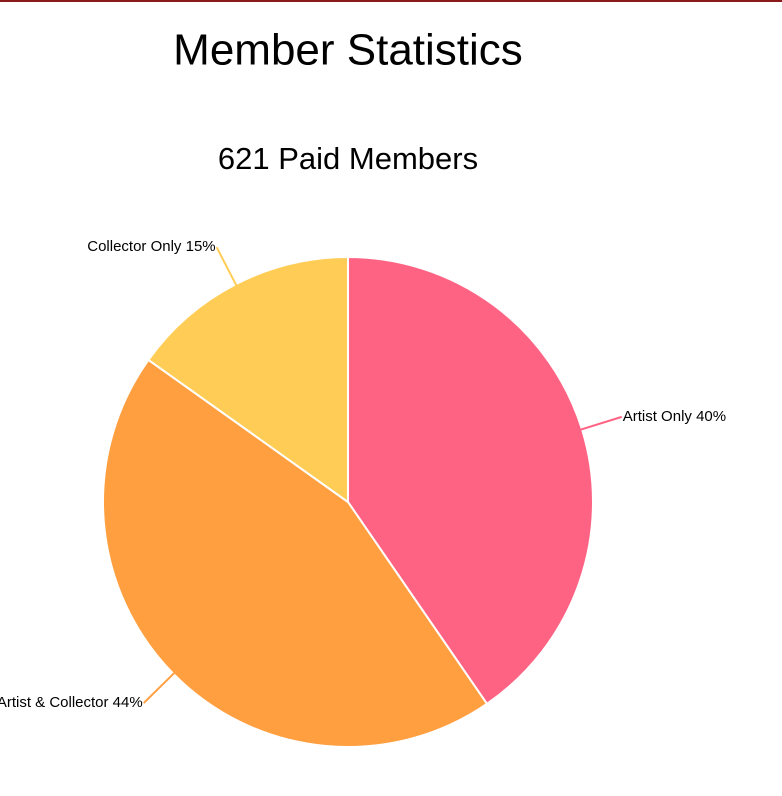  I want to click on slice-label: Artist Only 40%, so click(674, 416).